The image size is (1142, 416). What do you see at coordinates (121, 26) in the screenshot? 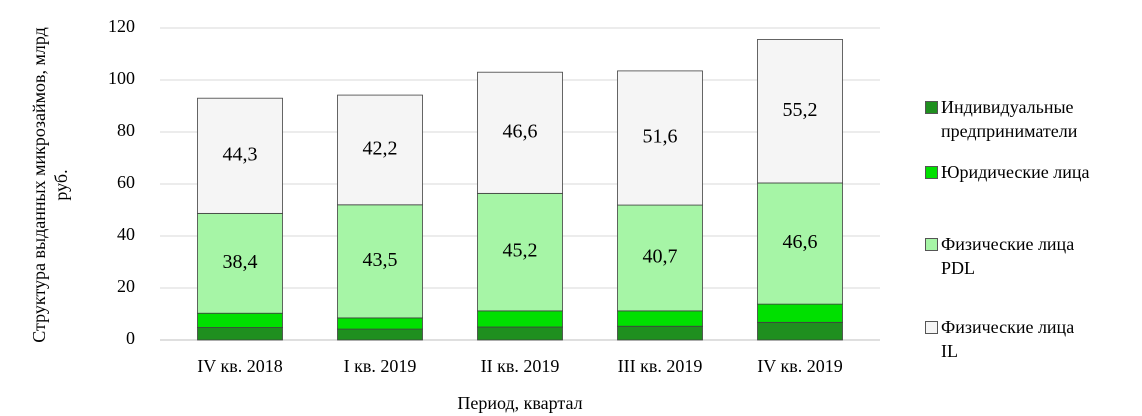
I see `y-tick-label: 120` at bounding box center [121, 26].